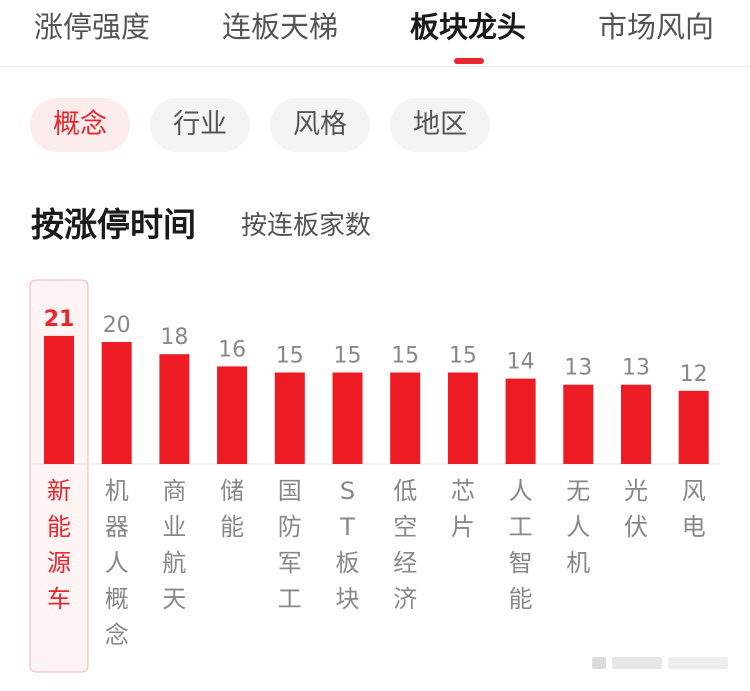 This screenshot has width=750, height=691. I want to click on category-label-10: 光伏, so click(636, 509).